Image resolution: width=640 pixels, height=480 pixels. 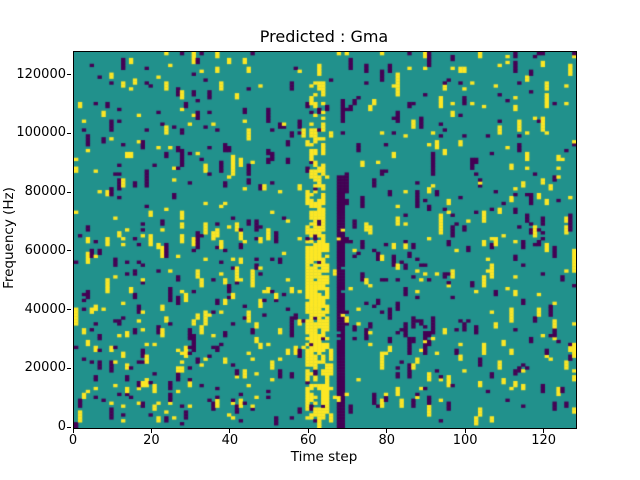 What do you see at coordinates (544, 440) in the screenshot?
I see `x-tick-label: 120` at bounding box center [544, 440].